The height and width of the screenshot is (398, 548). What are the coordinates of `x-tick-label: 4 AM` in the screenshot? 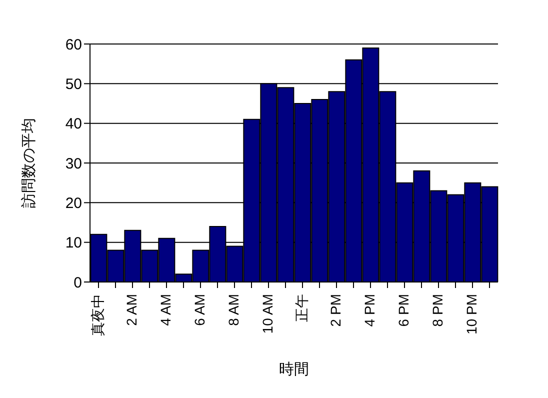 It's located at (166, 310).